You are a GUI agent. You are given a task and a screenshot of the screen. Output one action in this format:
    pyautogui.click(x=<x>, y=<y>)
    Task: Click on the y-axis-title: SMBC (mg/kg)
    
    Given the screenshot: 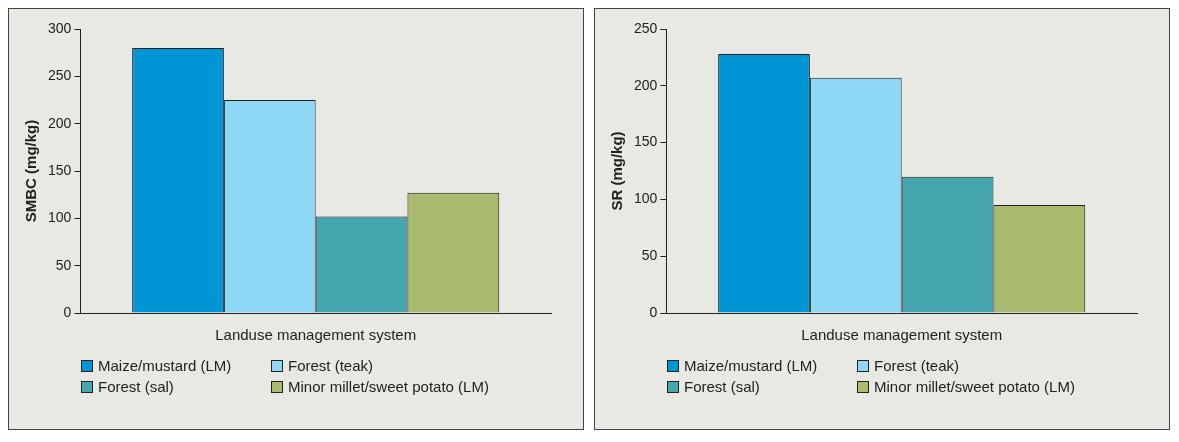 What is the action you would take?
    pyautogui.click(x=31, y=171)
    